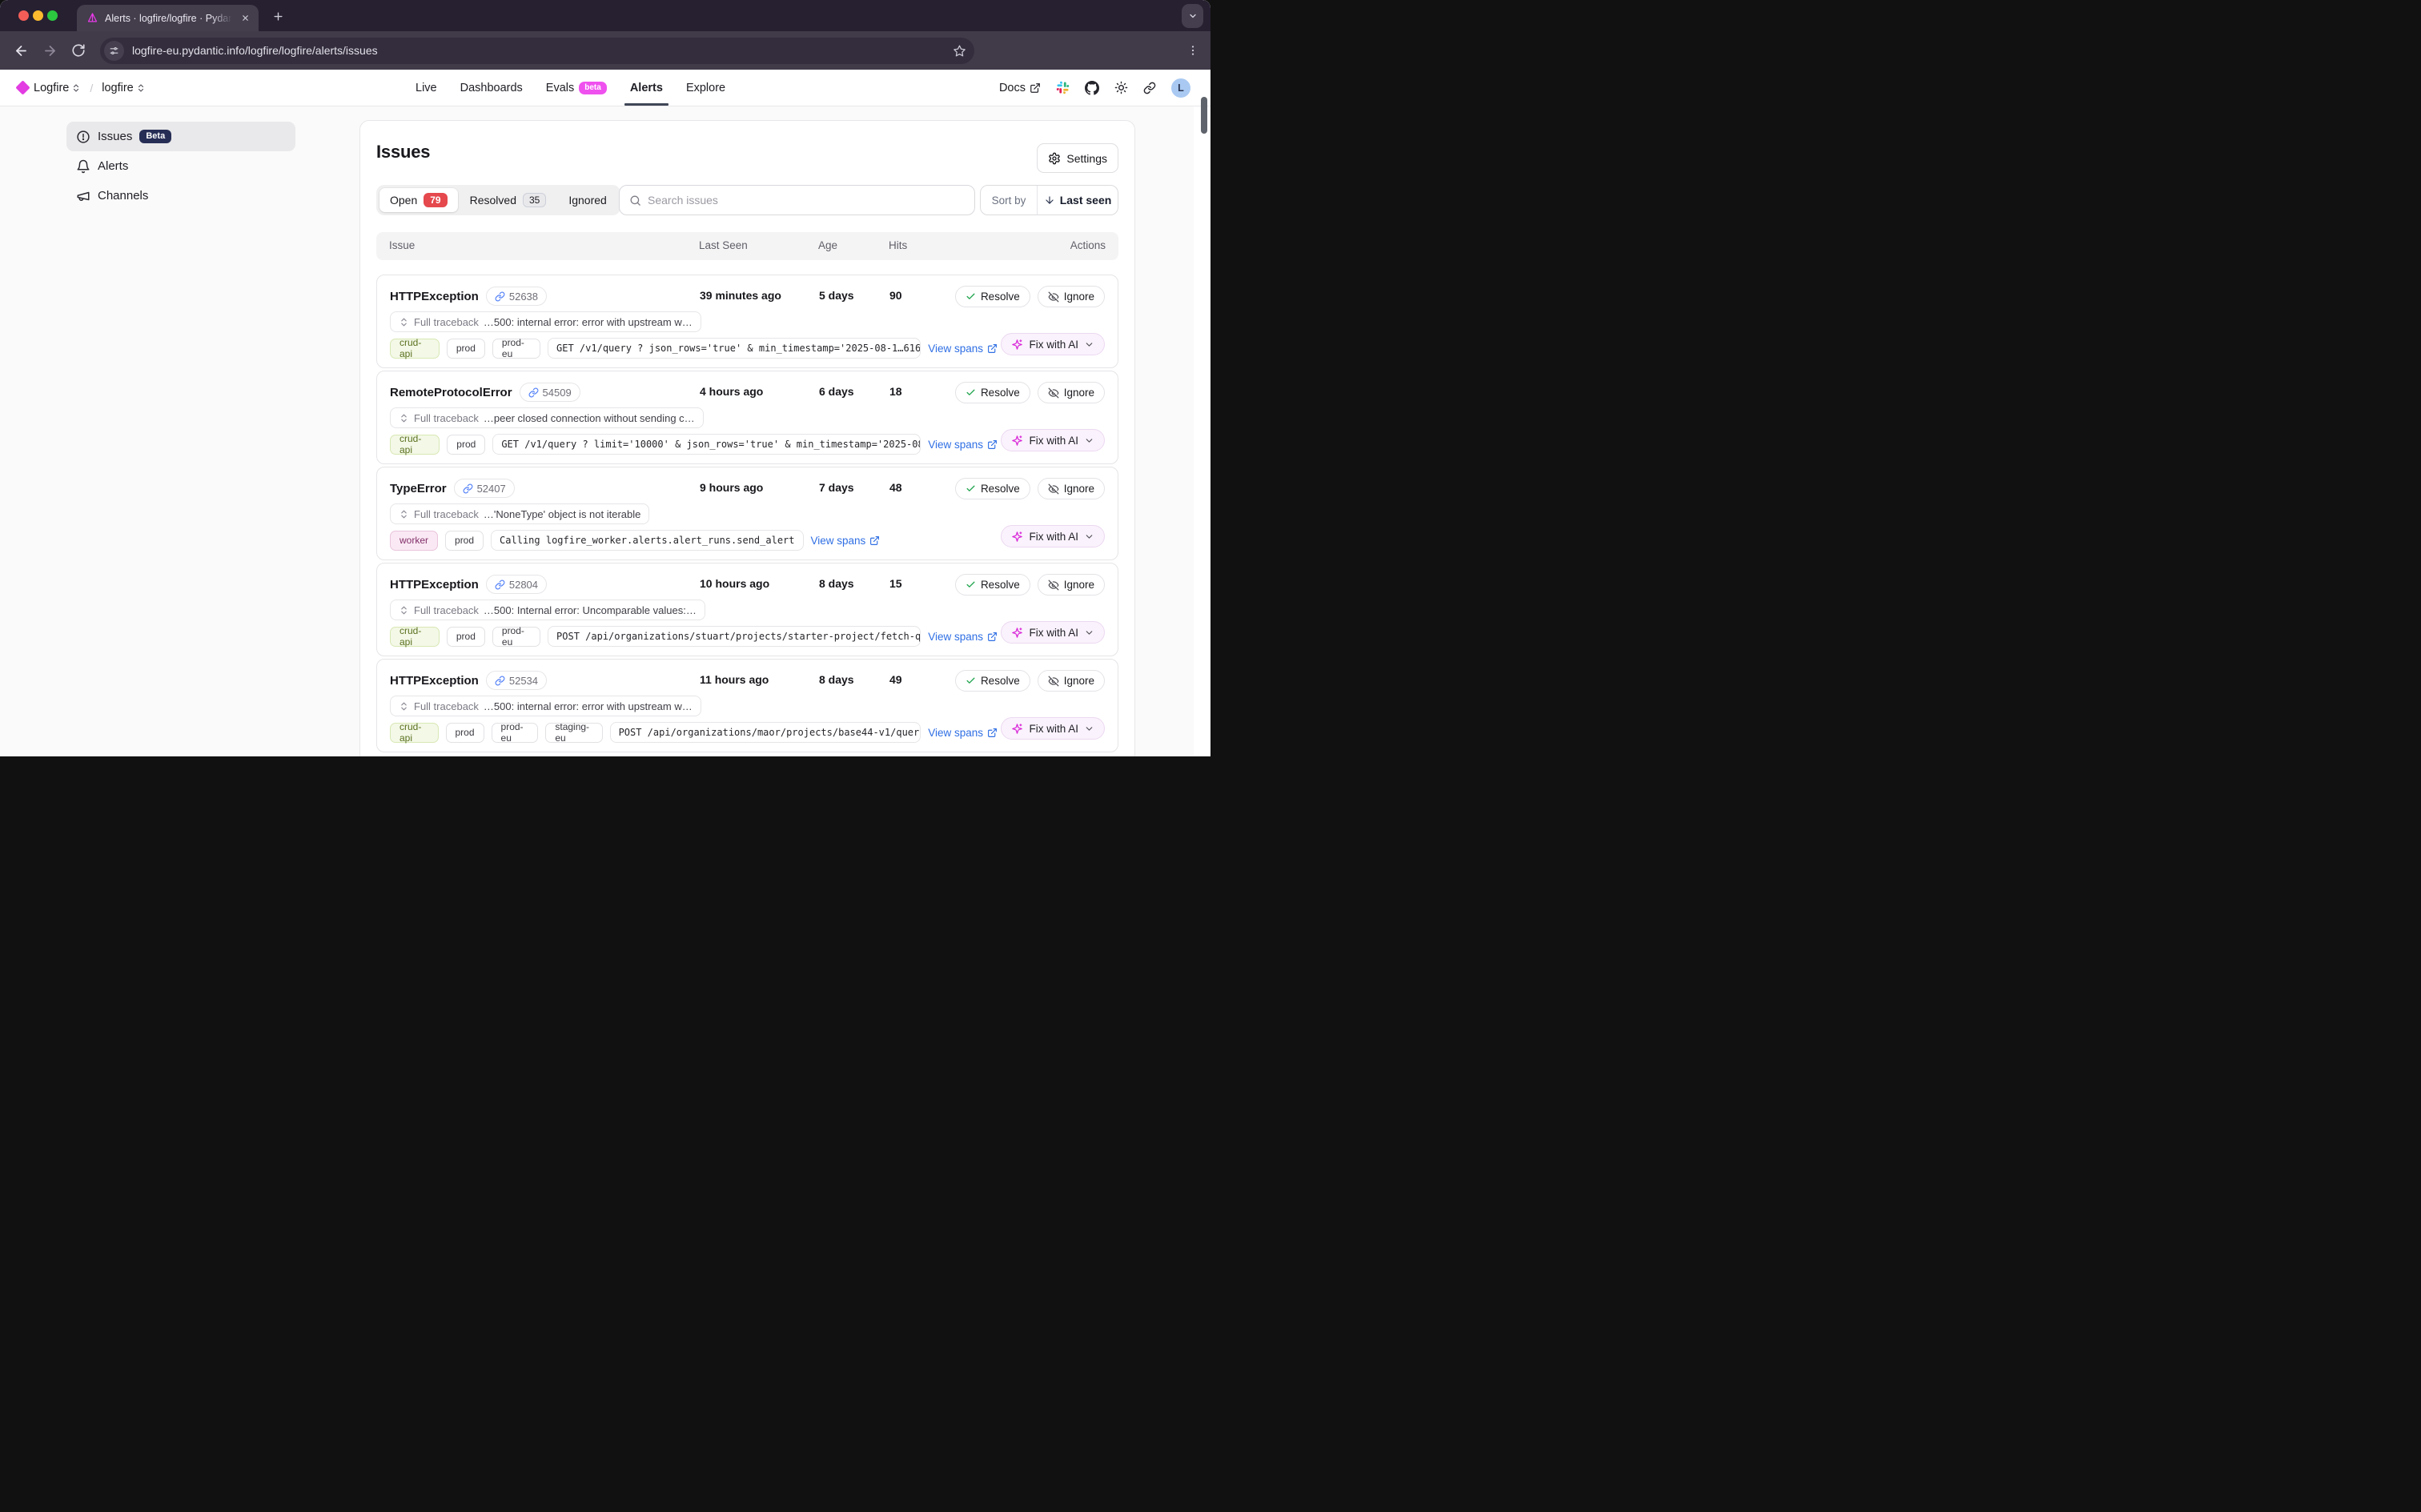 The image size is (2421, 1512). Describe the element at coordinates (23, 87) in the screenshot. I see `logfire-logo-icon` at that location.